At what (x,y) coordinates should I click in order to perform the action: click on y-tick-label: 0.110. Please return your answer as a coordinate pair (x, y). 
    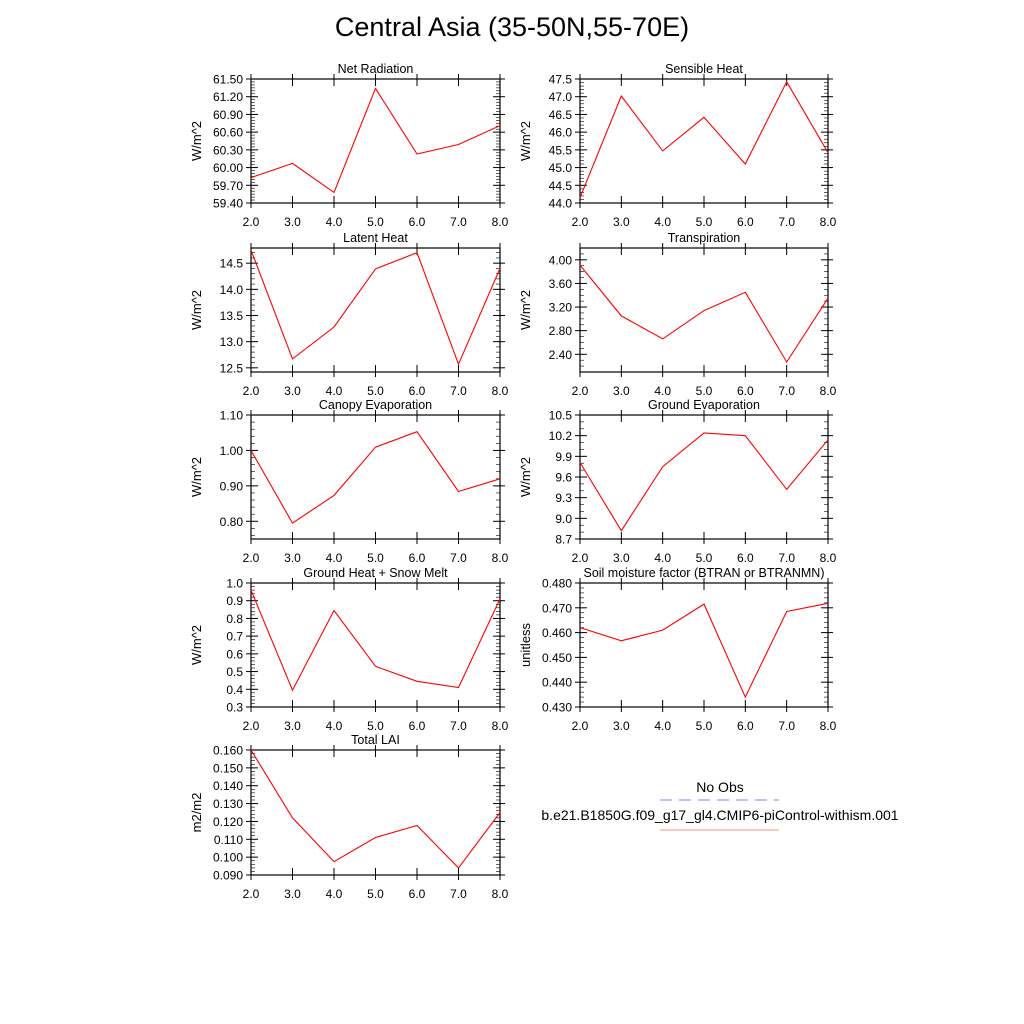
    Looking at the image, I should click on (228, 840).